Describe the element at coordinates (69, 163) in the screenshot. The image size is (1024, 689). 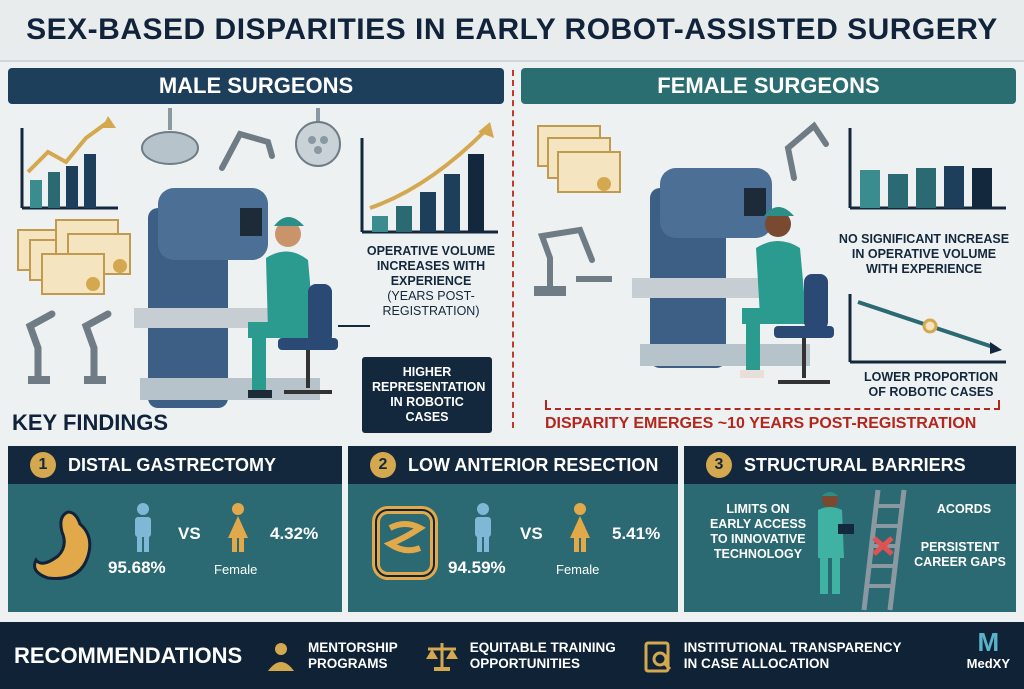
I see `rising-chart-icon` at that location.